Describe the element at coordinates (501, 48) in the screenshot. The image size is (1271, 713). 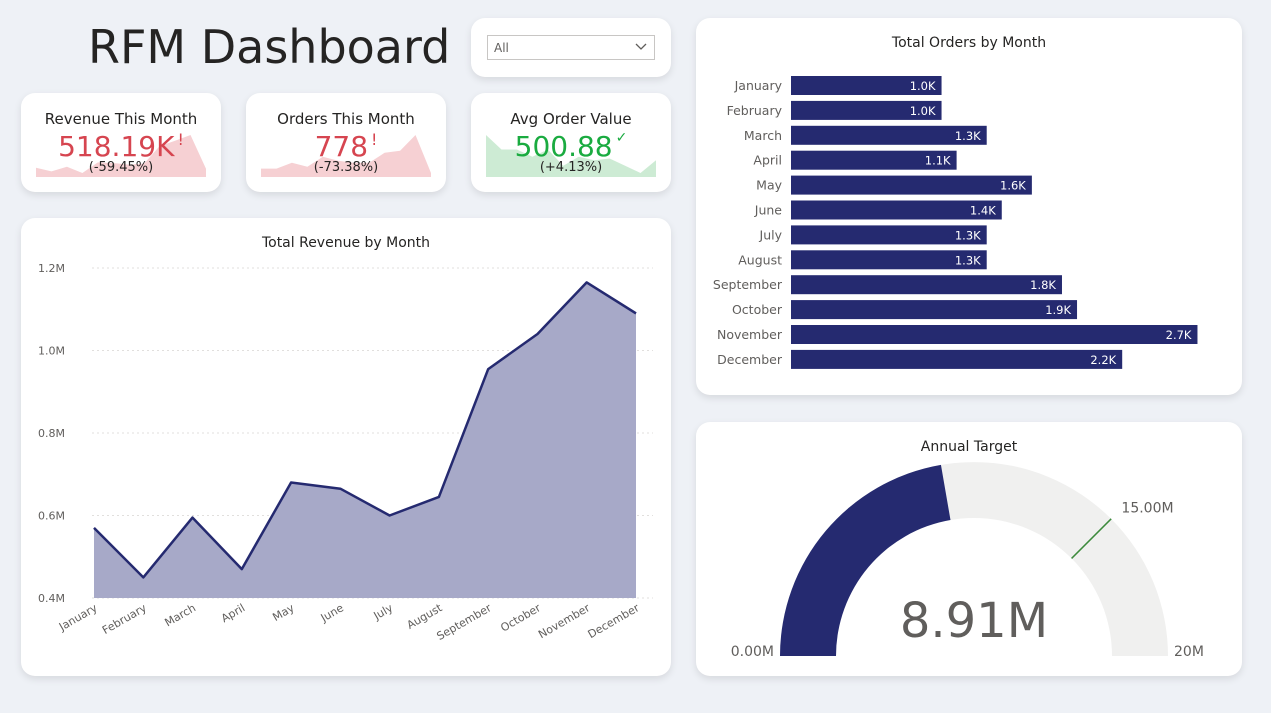
I see `slicer-value: All` at that location.